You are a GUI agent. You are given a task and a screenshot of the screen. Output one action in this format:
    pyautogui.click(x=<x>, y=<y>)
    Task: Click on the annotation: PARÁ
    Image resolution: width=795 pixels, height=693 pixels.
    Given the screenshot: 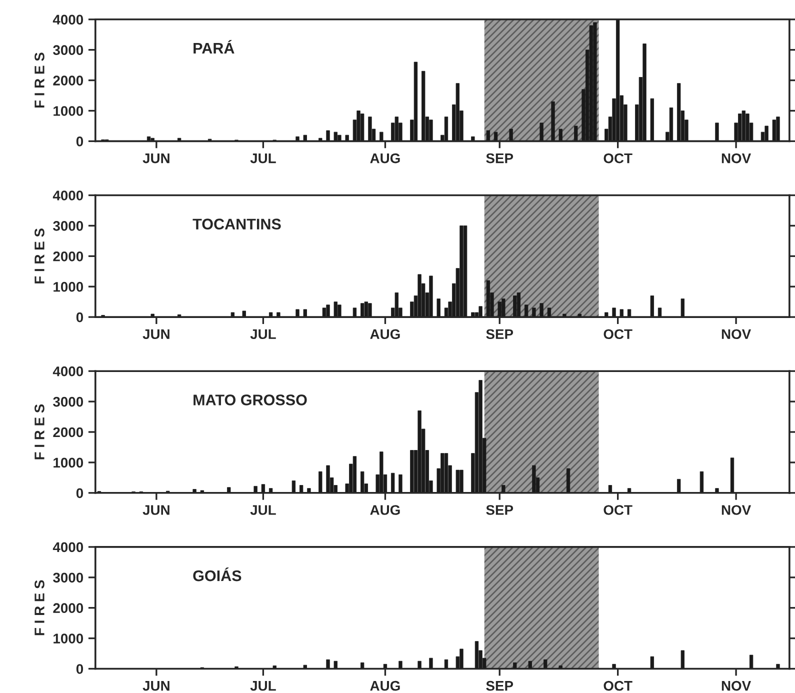 What is the action you would take?
    pyautogui.click(x=214, y=47)
    